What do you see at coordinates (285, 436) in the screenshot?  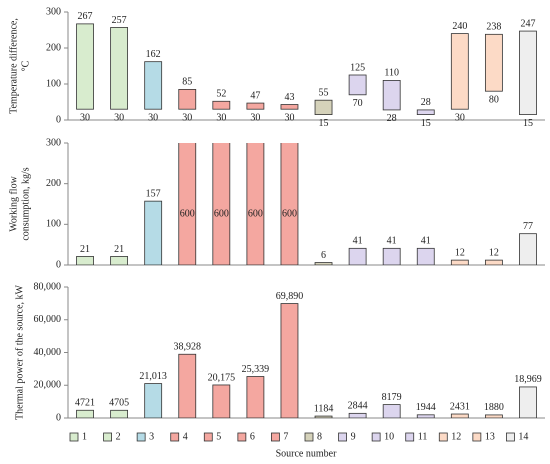 I see `legend-label: 7` at bounding box center [285, 436].